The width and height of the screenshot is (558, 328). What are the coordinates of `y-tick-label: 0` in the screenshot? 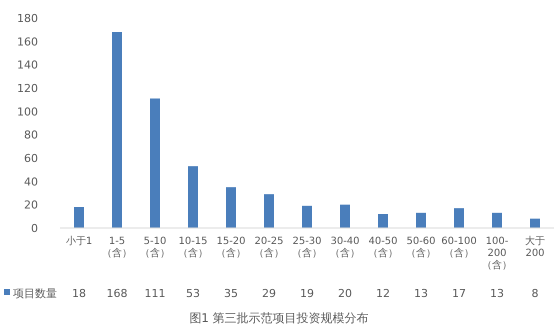 It's located at (34, 228).